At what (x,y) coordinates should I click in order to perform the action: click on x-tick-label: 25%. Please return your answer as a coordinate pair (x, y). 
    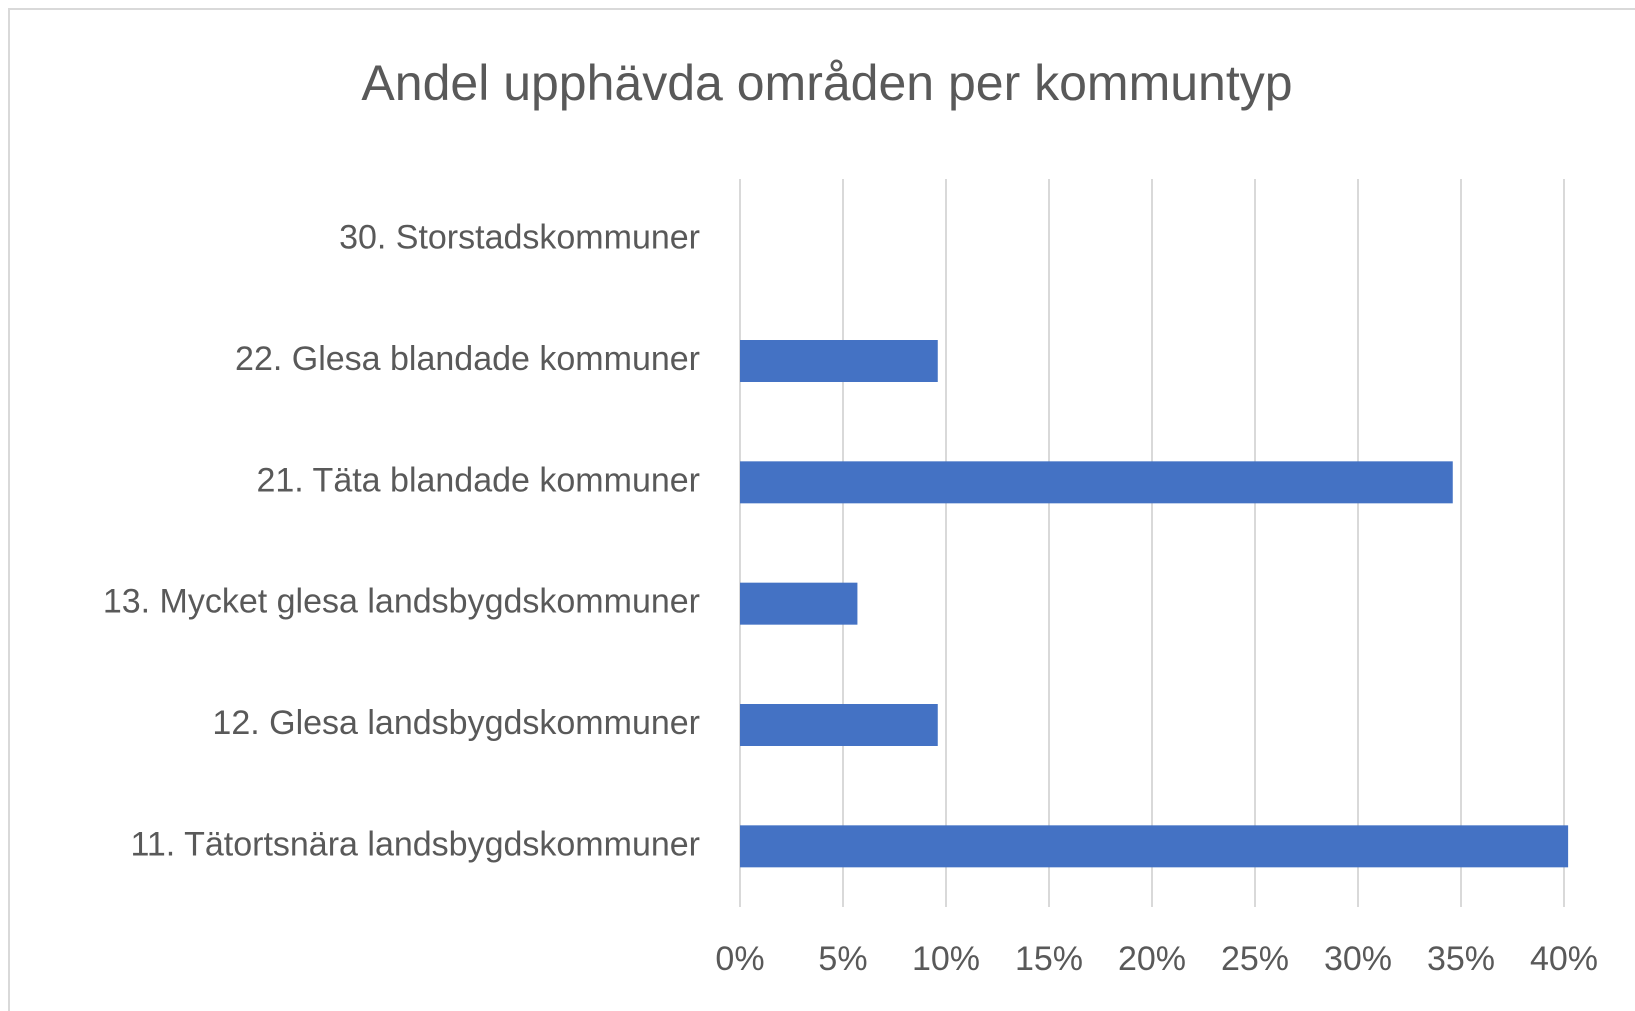
    Looking at the image, I should click on (1255, 959).